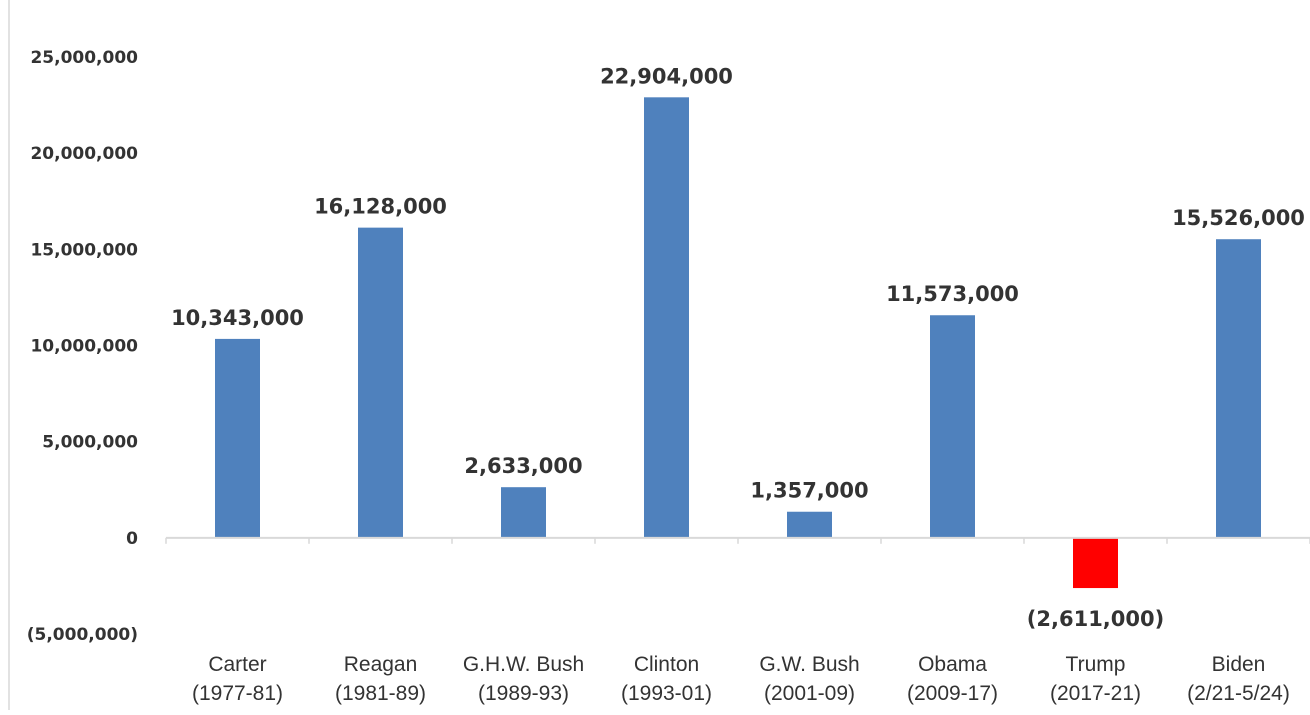  What do you see at coordinates (737, 540) in the screenshot?
I see `x-axis` at bounding box center [737, 540].